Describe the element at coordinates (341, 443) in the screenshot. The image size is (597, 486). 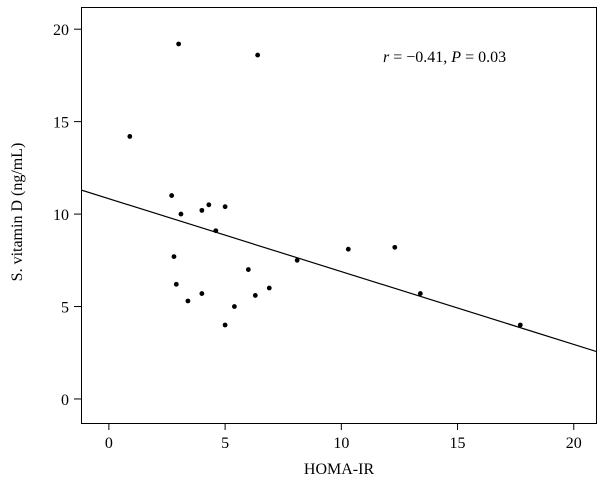
I see `x-tick-label: 10` at that location.